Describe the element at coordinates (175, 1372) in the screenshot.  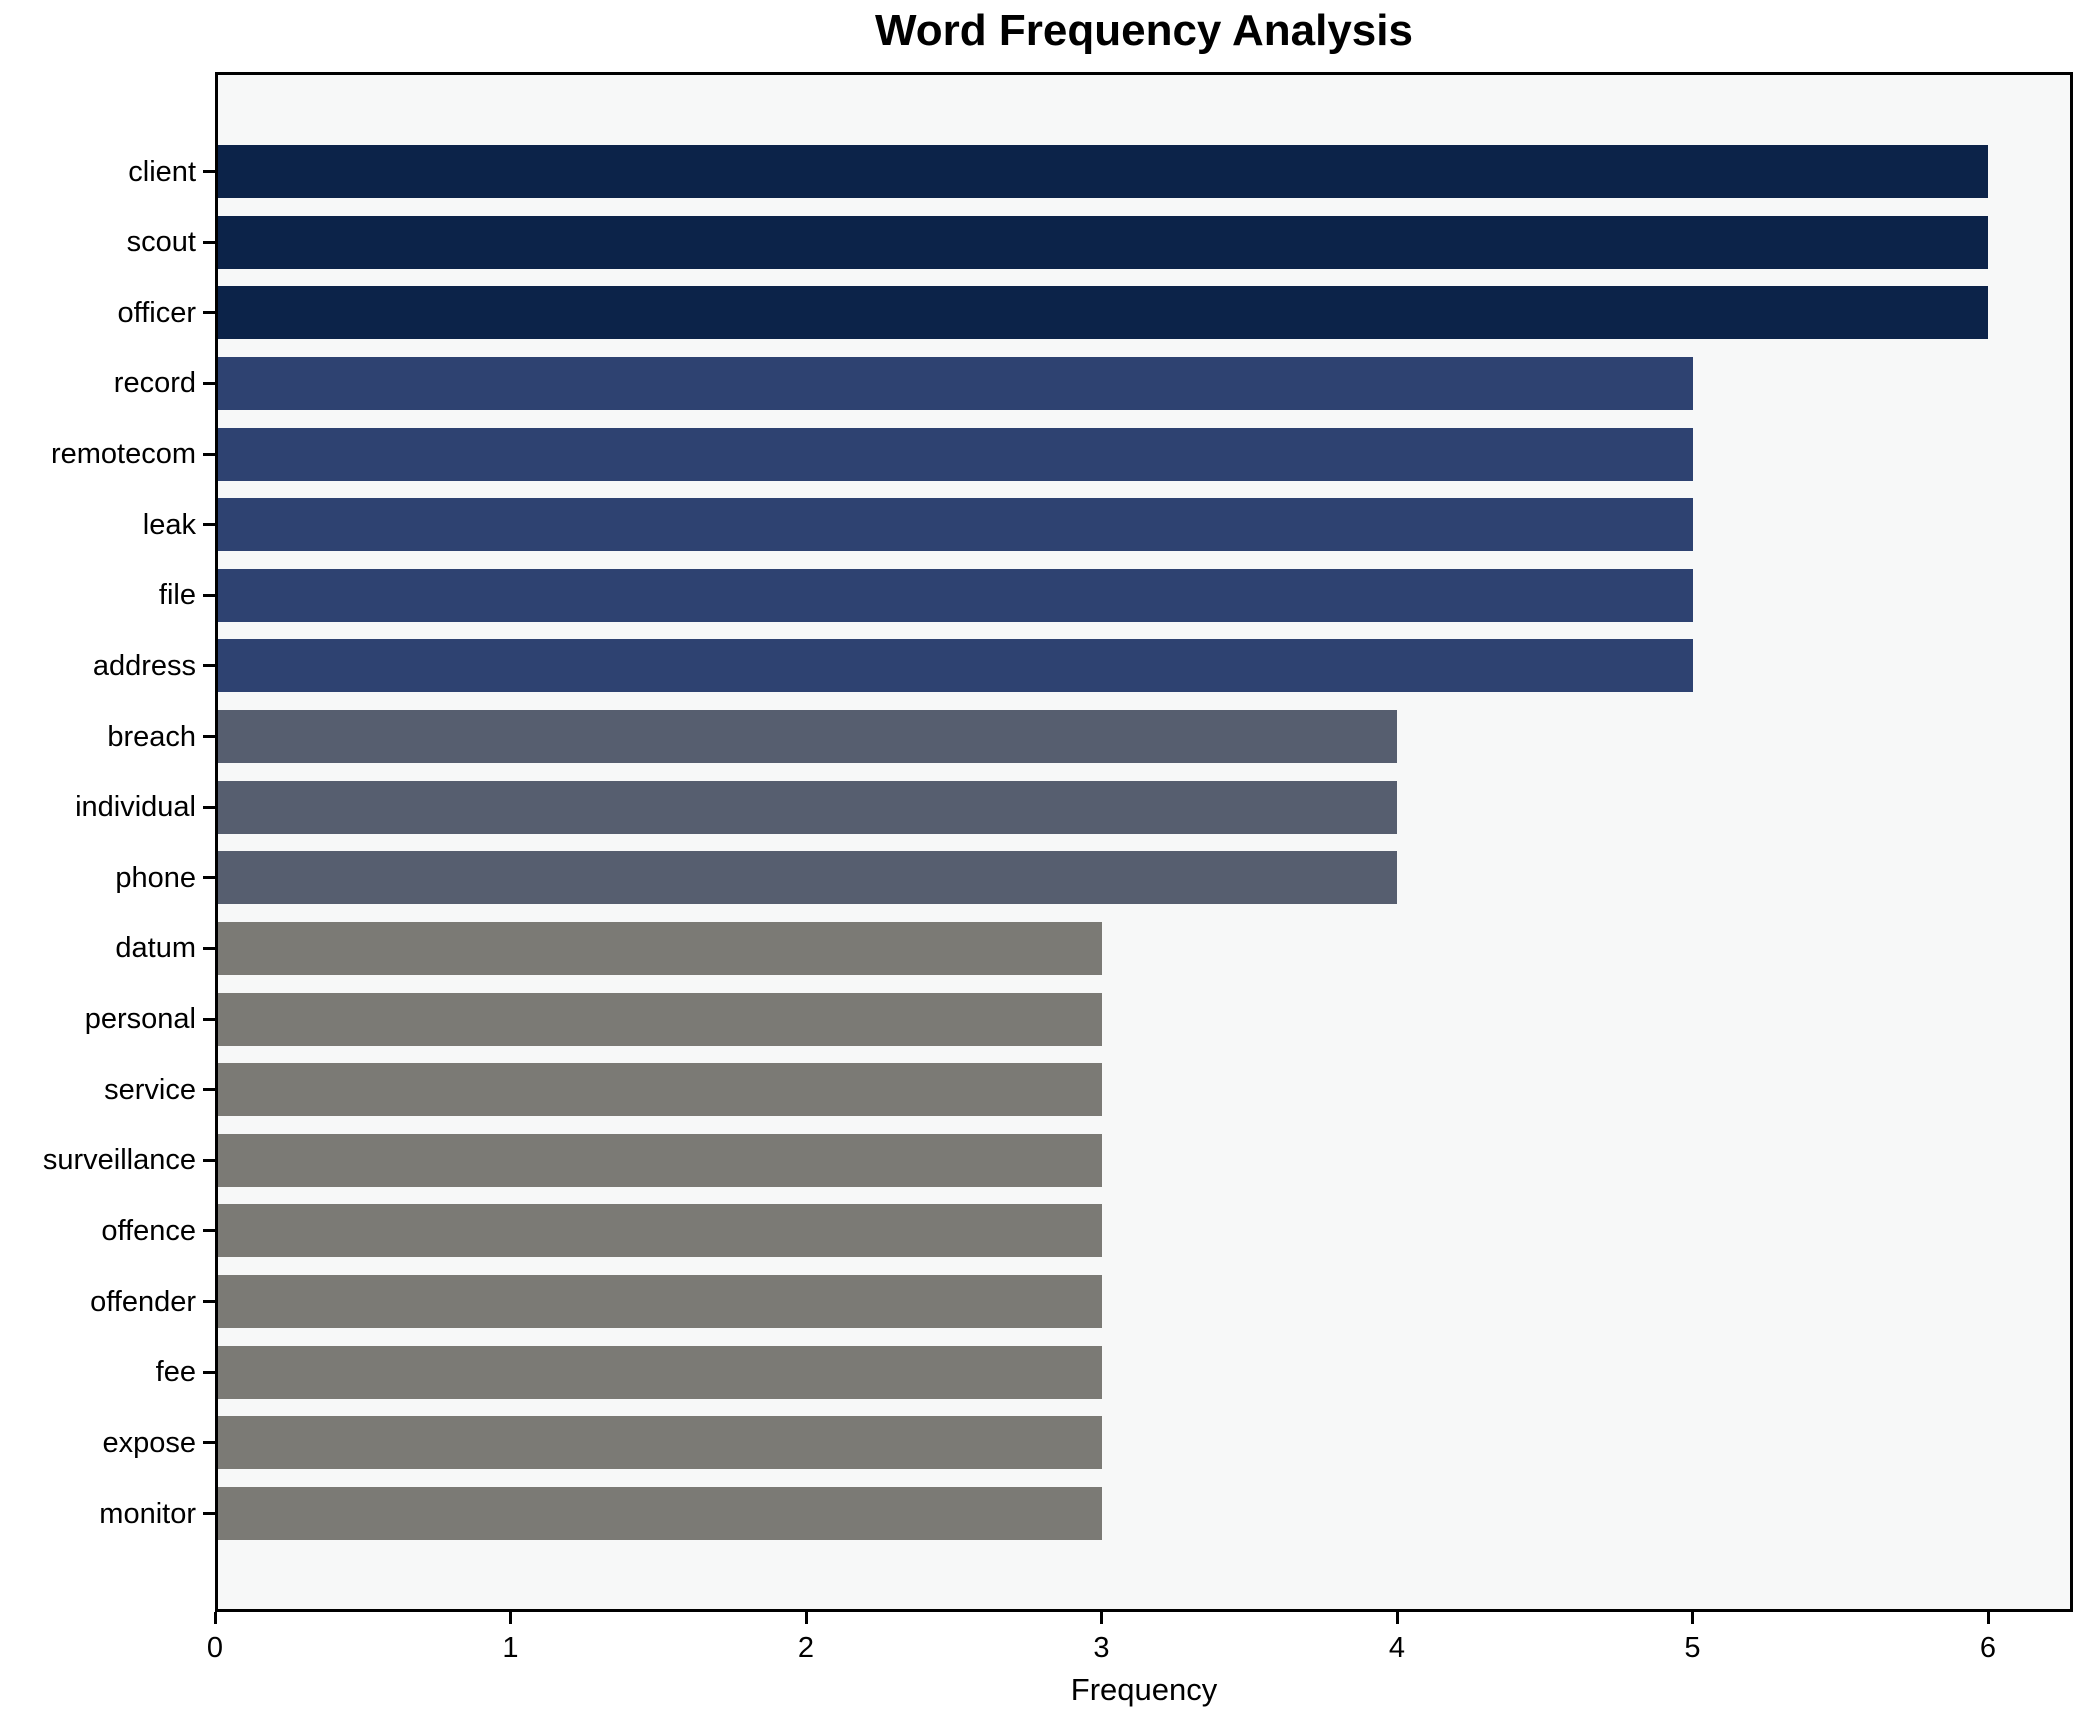
I see `y-tick-label-fee: fee` at that location.